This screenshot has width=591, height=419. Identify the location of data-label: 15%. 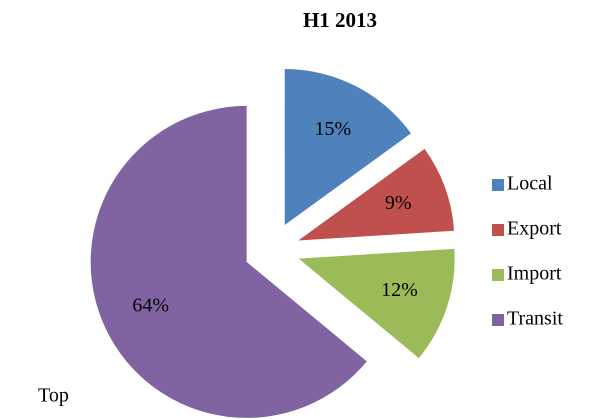
(333, 129).